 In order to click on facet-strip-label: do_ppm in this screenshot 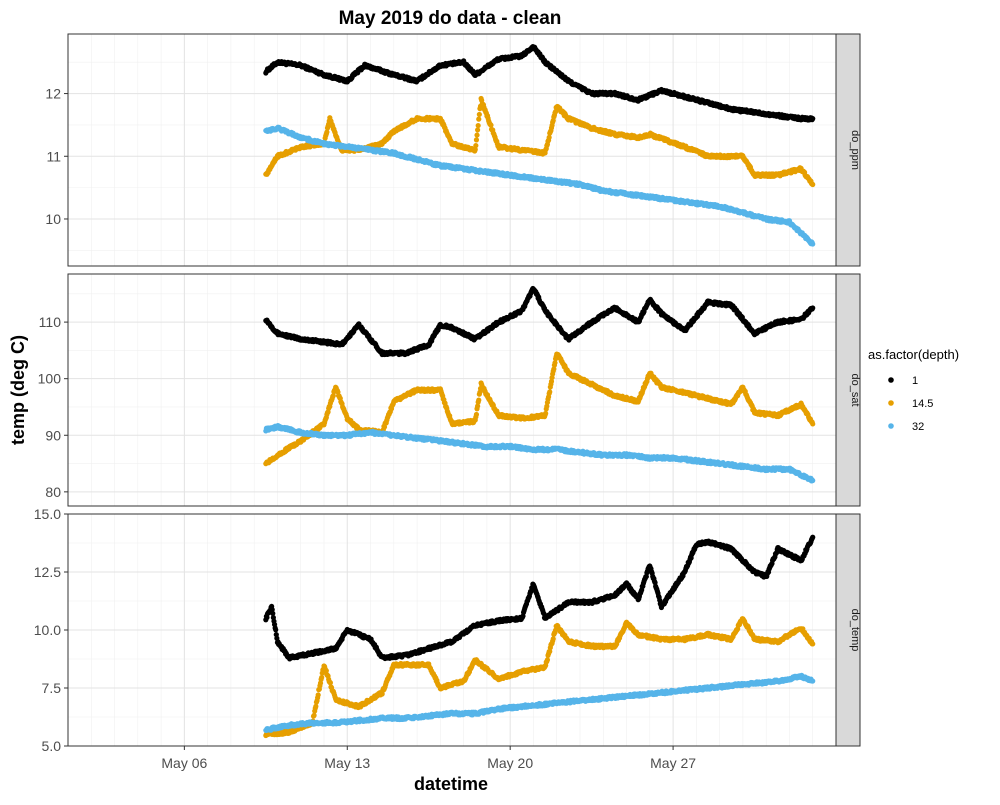, I will do `click(855, 150)`.